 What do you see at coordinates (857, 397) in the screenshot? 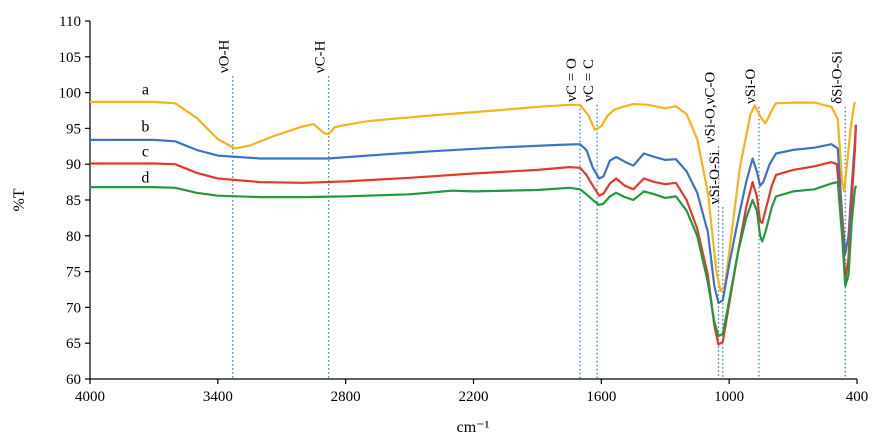
I see `x-tick-label: 400` at bounding box center [857, 397].